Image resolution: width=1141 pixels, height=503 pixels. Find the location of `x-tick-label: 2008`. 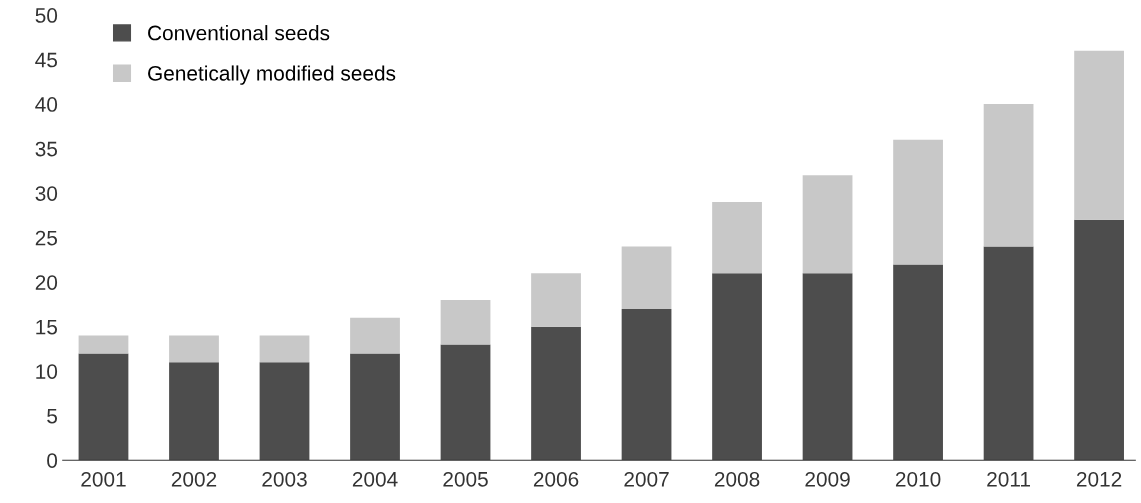

x-tick-label: 2008 is located at coordinates (737, 479).